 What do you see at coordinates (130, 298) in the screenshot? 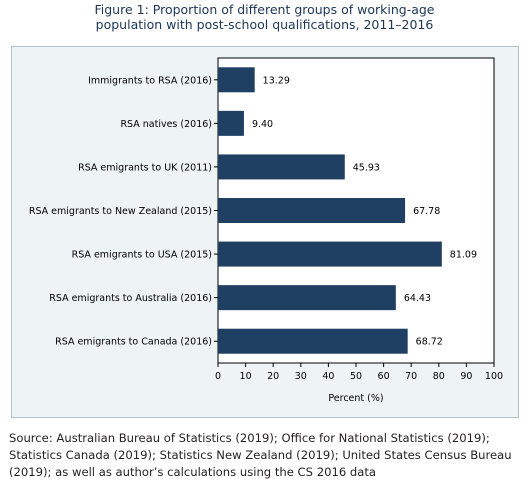
I see `category-label: RSA emigrants to Australia (2016)` at bounding box center [130, 298].